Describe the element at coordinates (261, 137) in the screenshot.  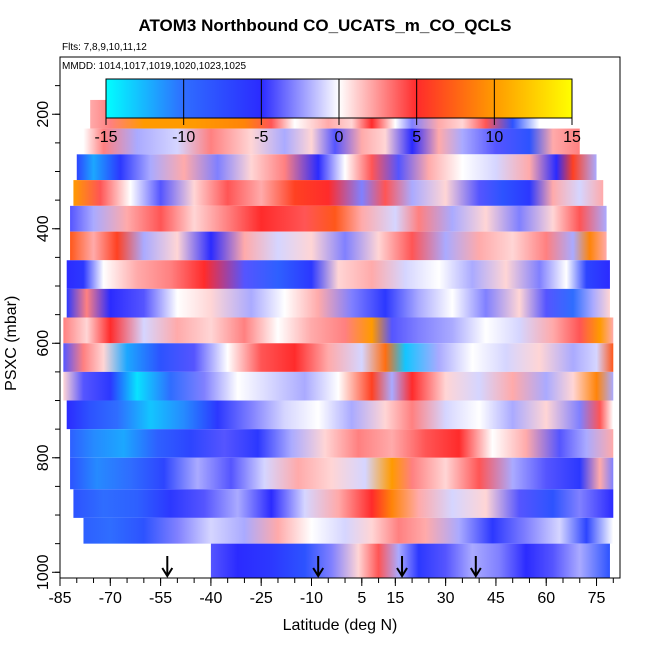
I see `colorbar-tick-label: -5` at that location.